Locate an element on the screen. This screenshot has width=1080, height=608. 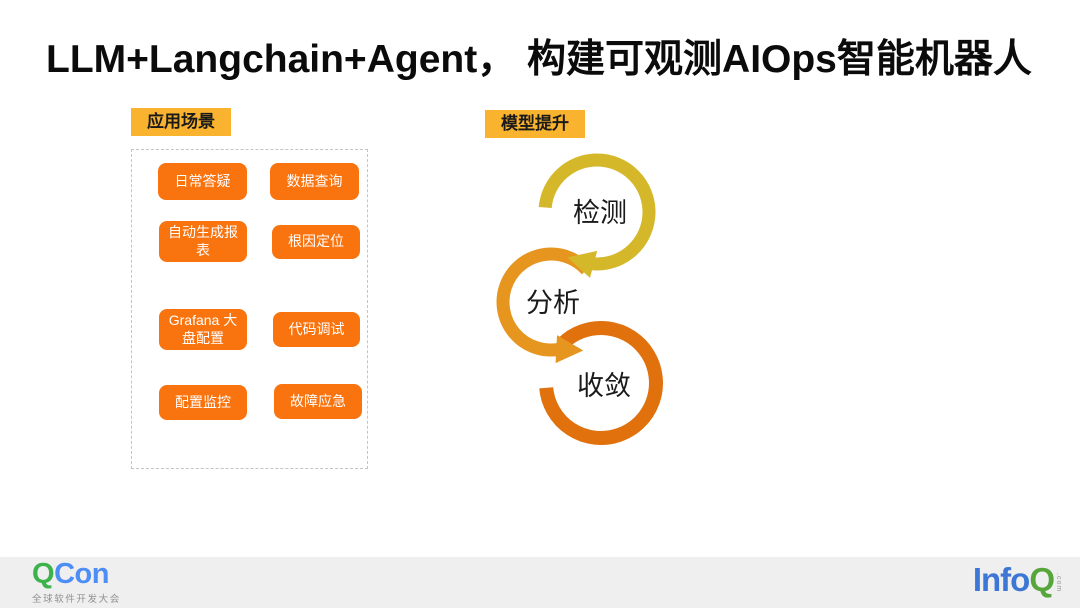
qcon-logo-text: QCon is located at coordinates (76, 574).